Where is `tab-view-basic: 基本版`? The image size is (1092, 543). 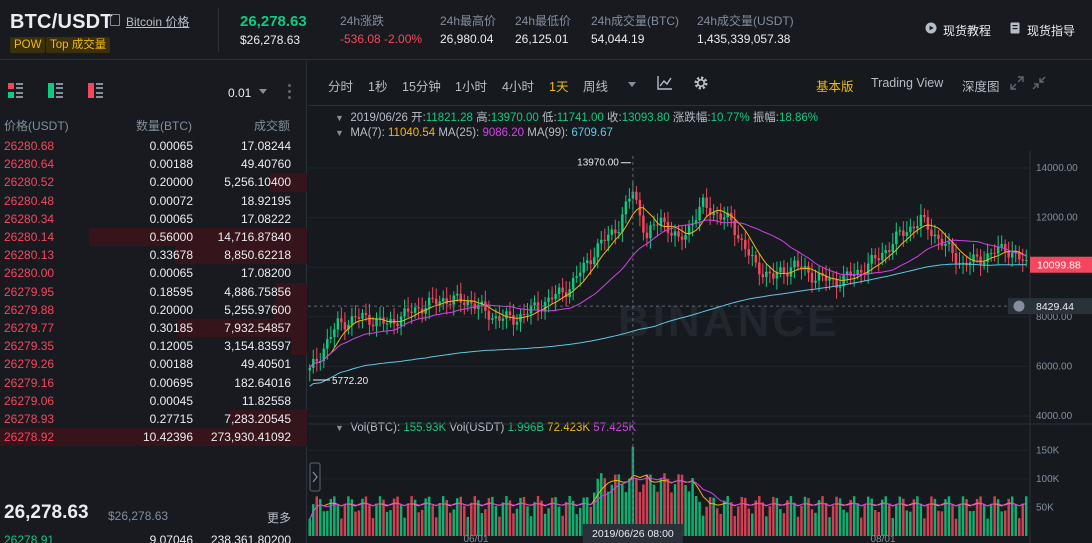 tab-view-basic: 基本版 is located at coordinates (835, 87).